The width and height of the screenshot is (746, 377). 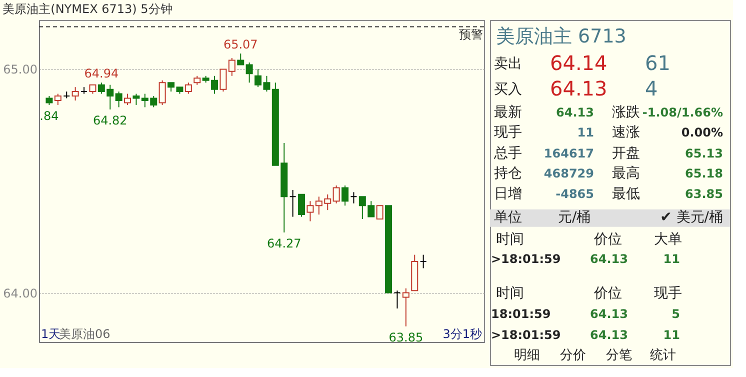 What do you see at coordinates (702, 133) in the screenshot?
I see `text: 0.00%` at bounding box center [702, 133].